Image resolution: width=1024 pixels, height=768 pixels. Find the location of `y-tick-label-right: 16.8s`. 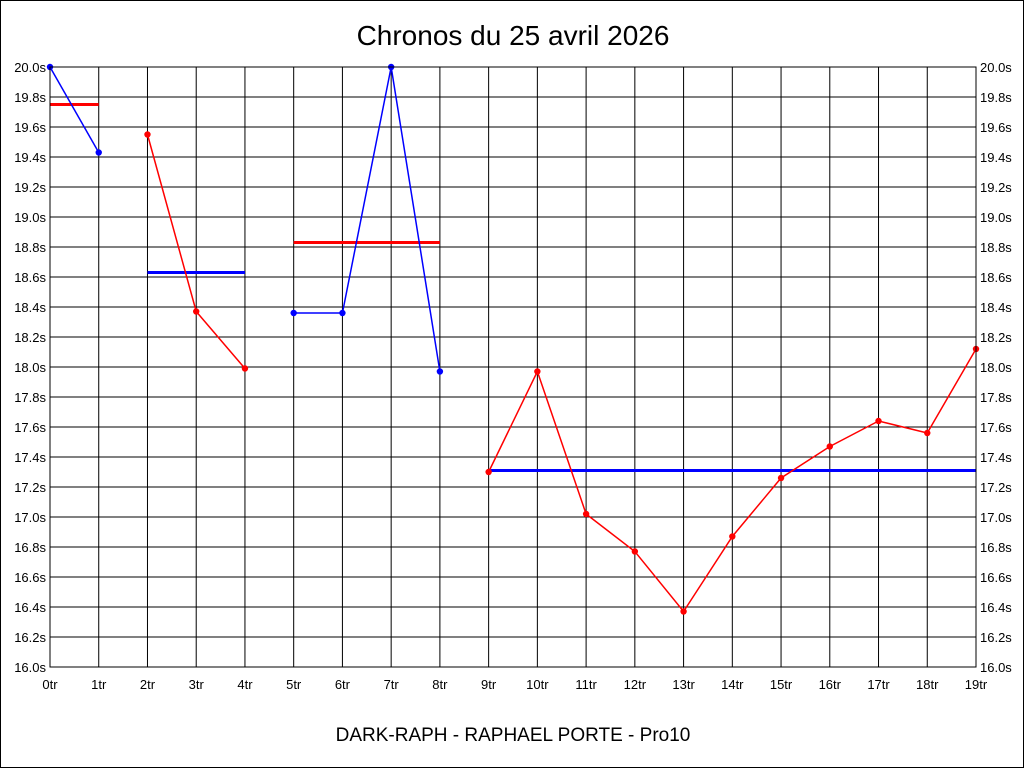

y-tick-label-right: 16.8s is located at coordinates (996, 547).